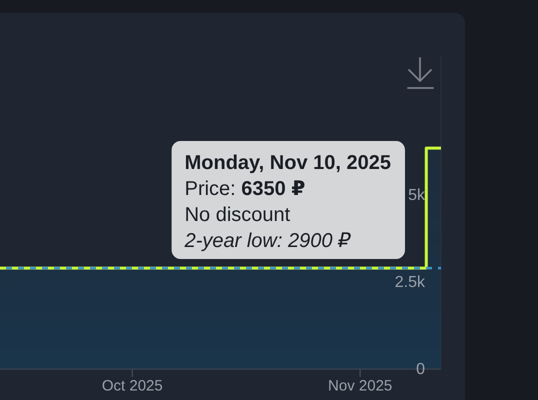 The height and width of the screenshot is (400, 538). Describe the element at coordinates (410, 283) in the screenshot. I see `y-tick-label: 2.5k` at that location.